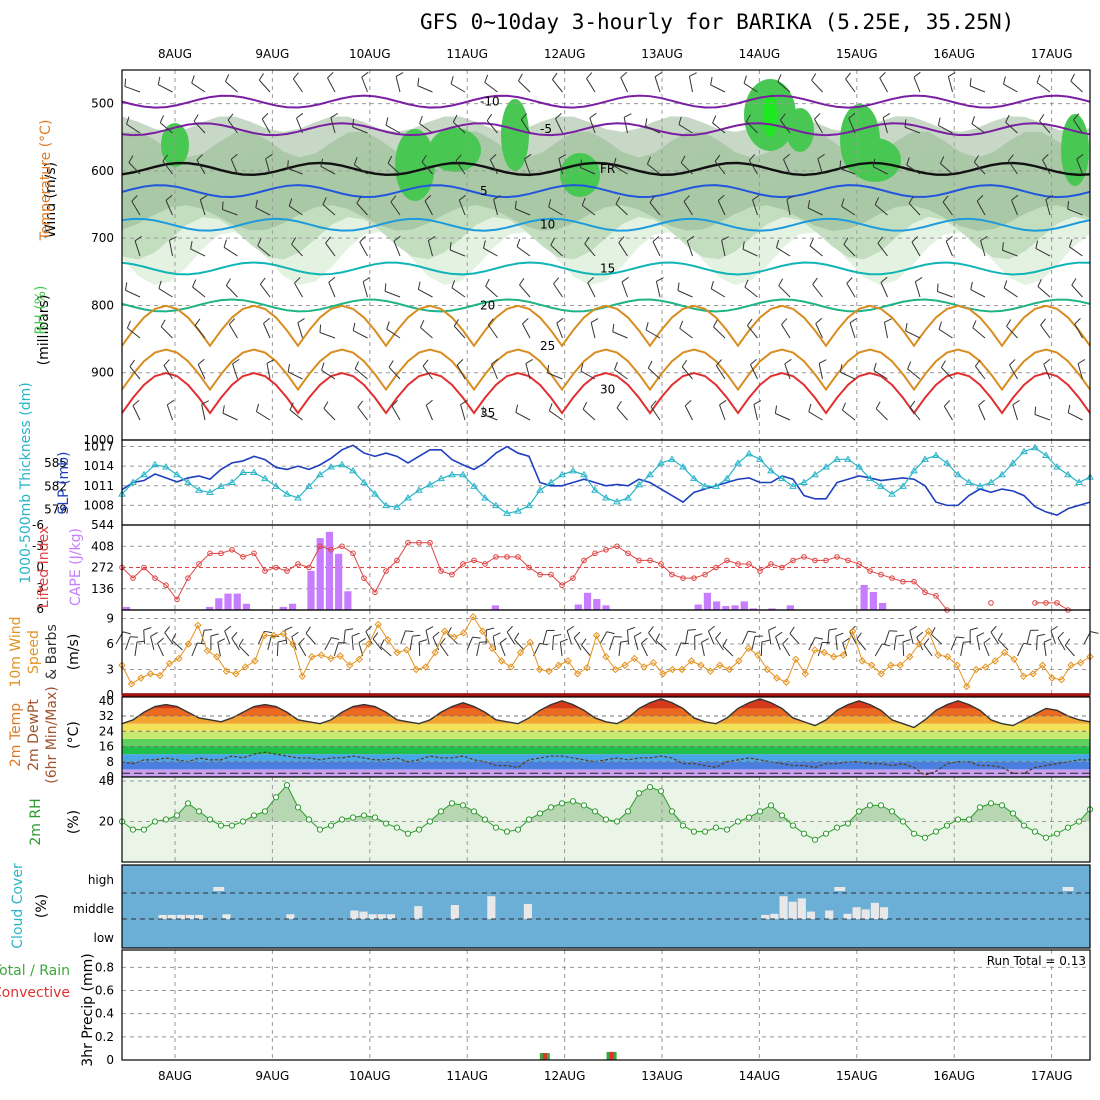 The height and width of the screenshot is (1100, 1100). Describe the element at coordinates (102, 305) in the screenshot. I see `pressure-tick: 800` at that location.